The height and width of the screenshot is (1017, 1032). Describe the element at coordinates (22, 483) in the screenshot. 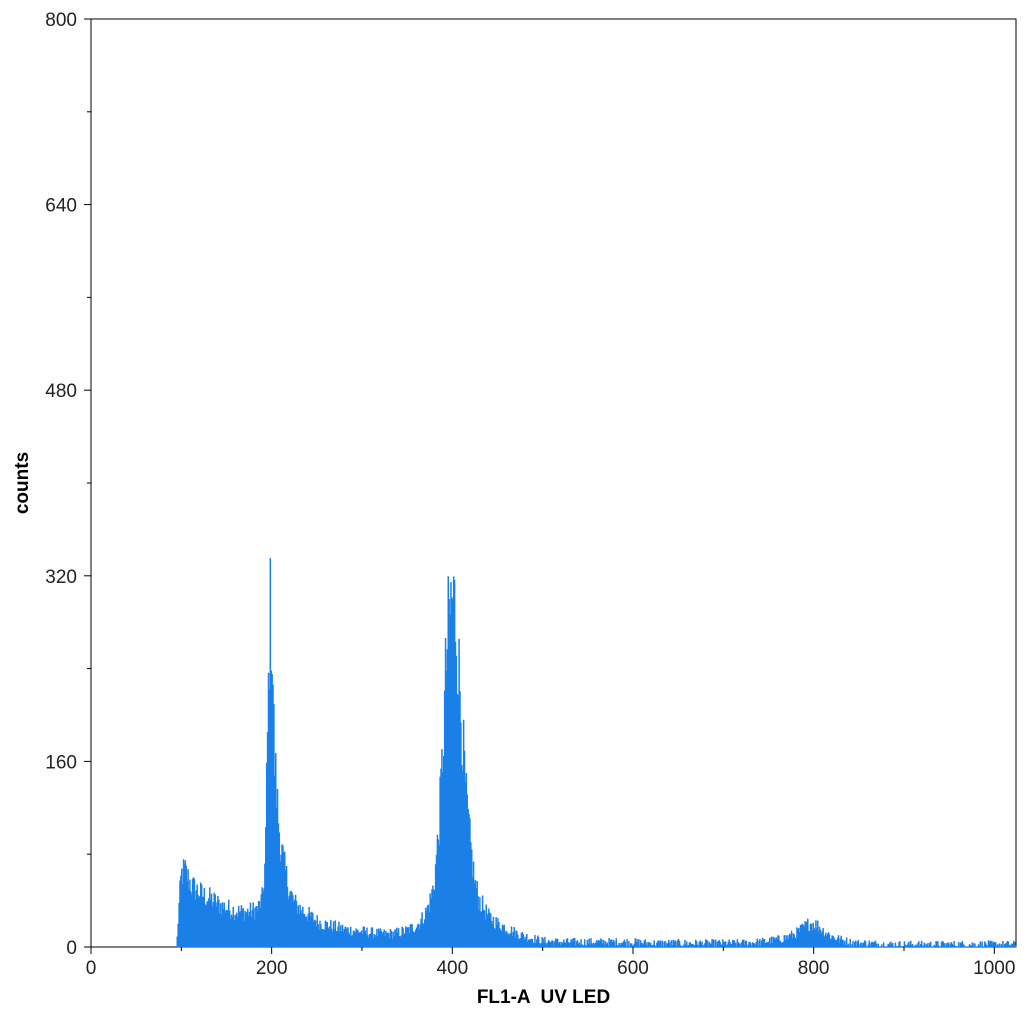

I see `y-axis-title: counts` at that location.